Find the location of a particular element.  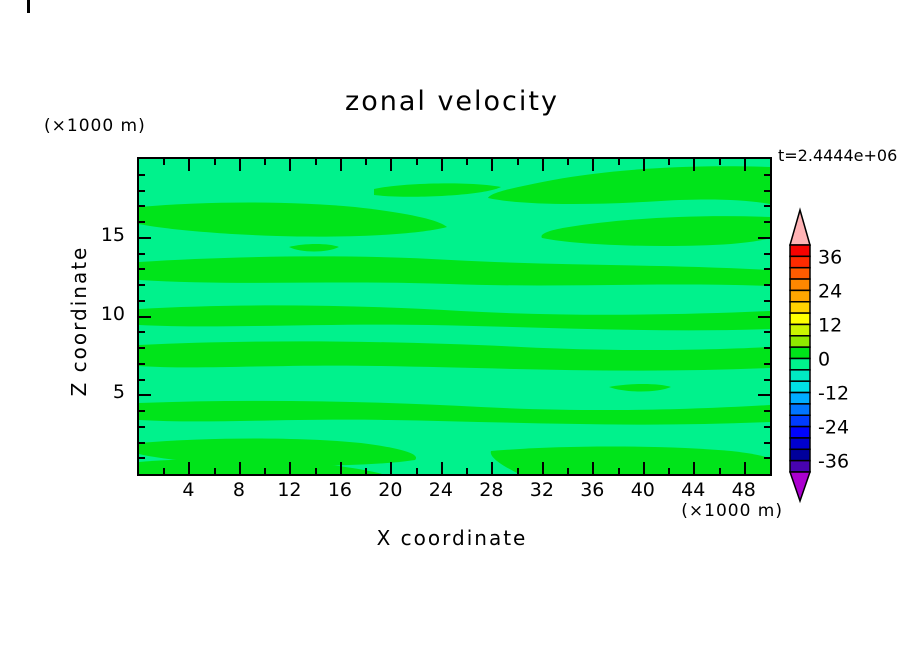

x-tick-label: 8 is located at coordinates (238, 490).